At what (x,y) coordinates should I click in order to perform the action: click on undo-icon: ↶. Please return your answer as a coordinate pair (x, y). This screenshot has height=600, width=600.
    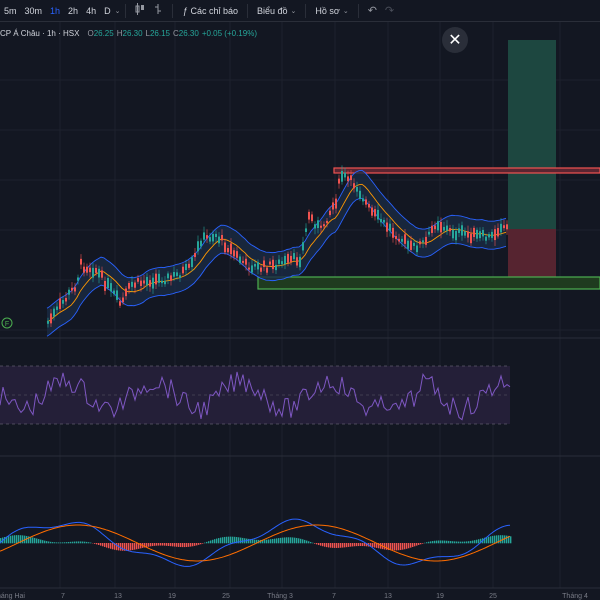
    Looking at the image, I should click on (372, 11).